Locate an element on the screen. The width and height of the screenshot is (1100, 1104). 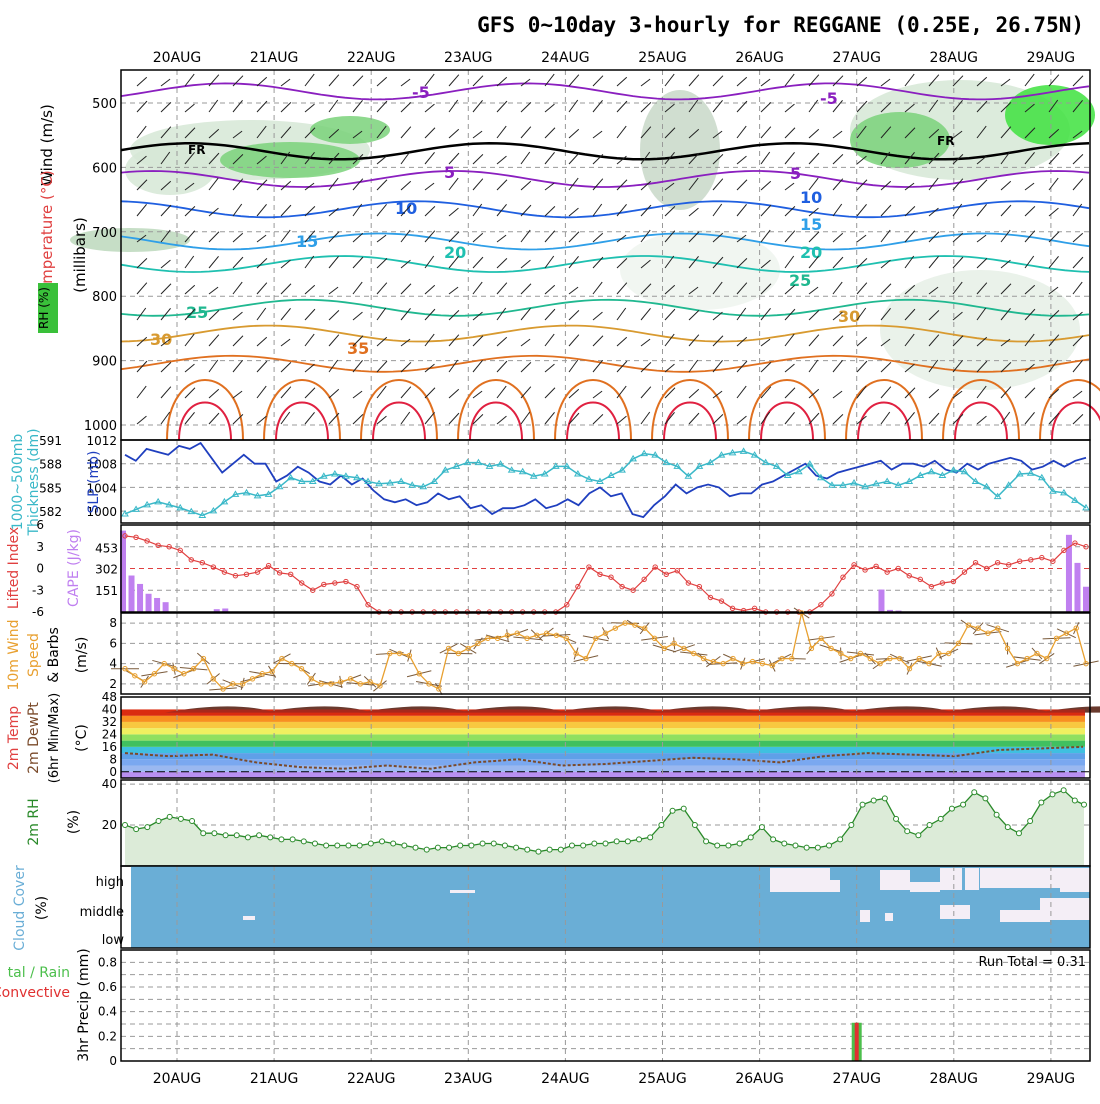
contour-label: 35 is located at coordinates (358, 348).